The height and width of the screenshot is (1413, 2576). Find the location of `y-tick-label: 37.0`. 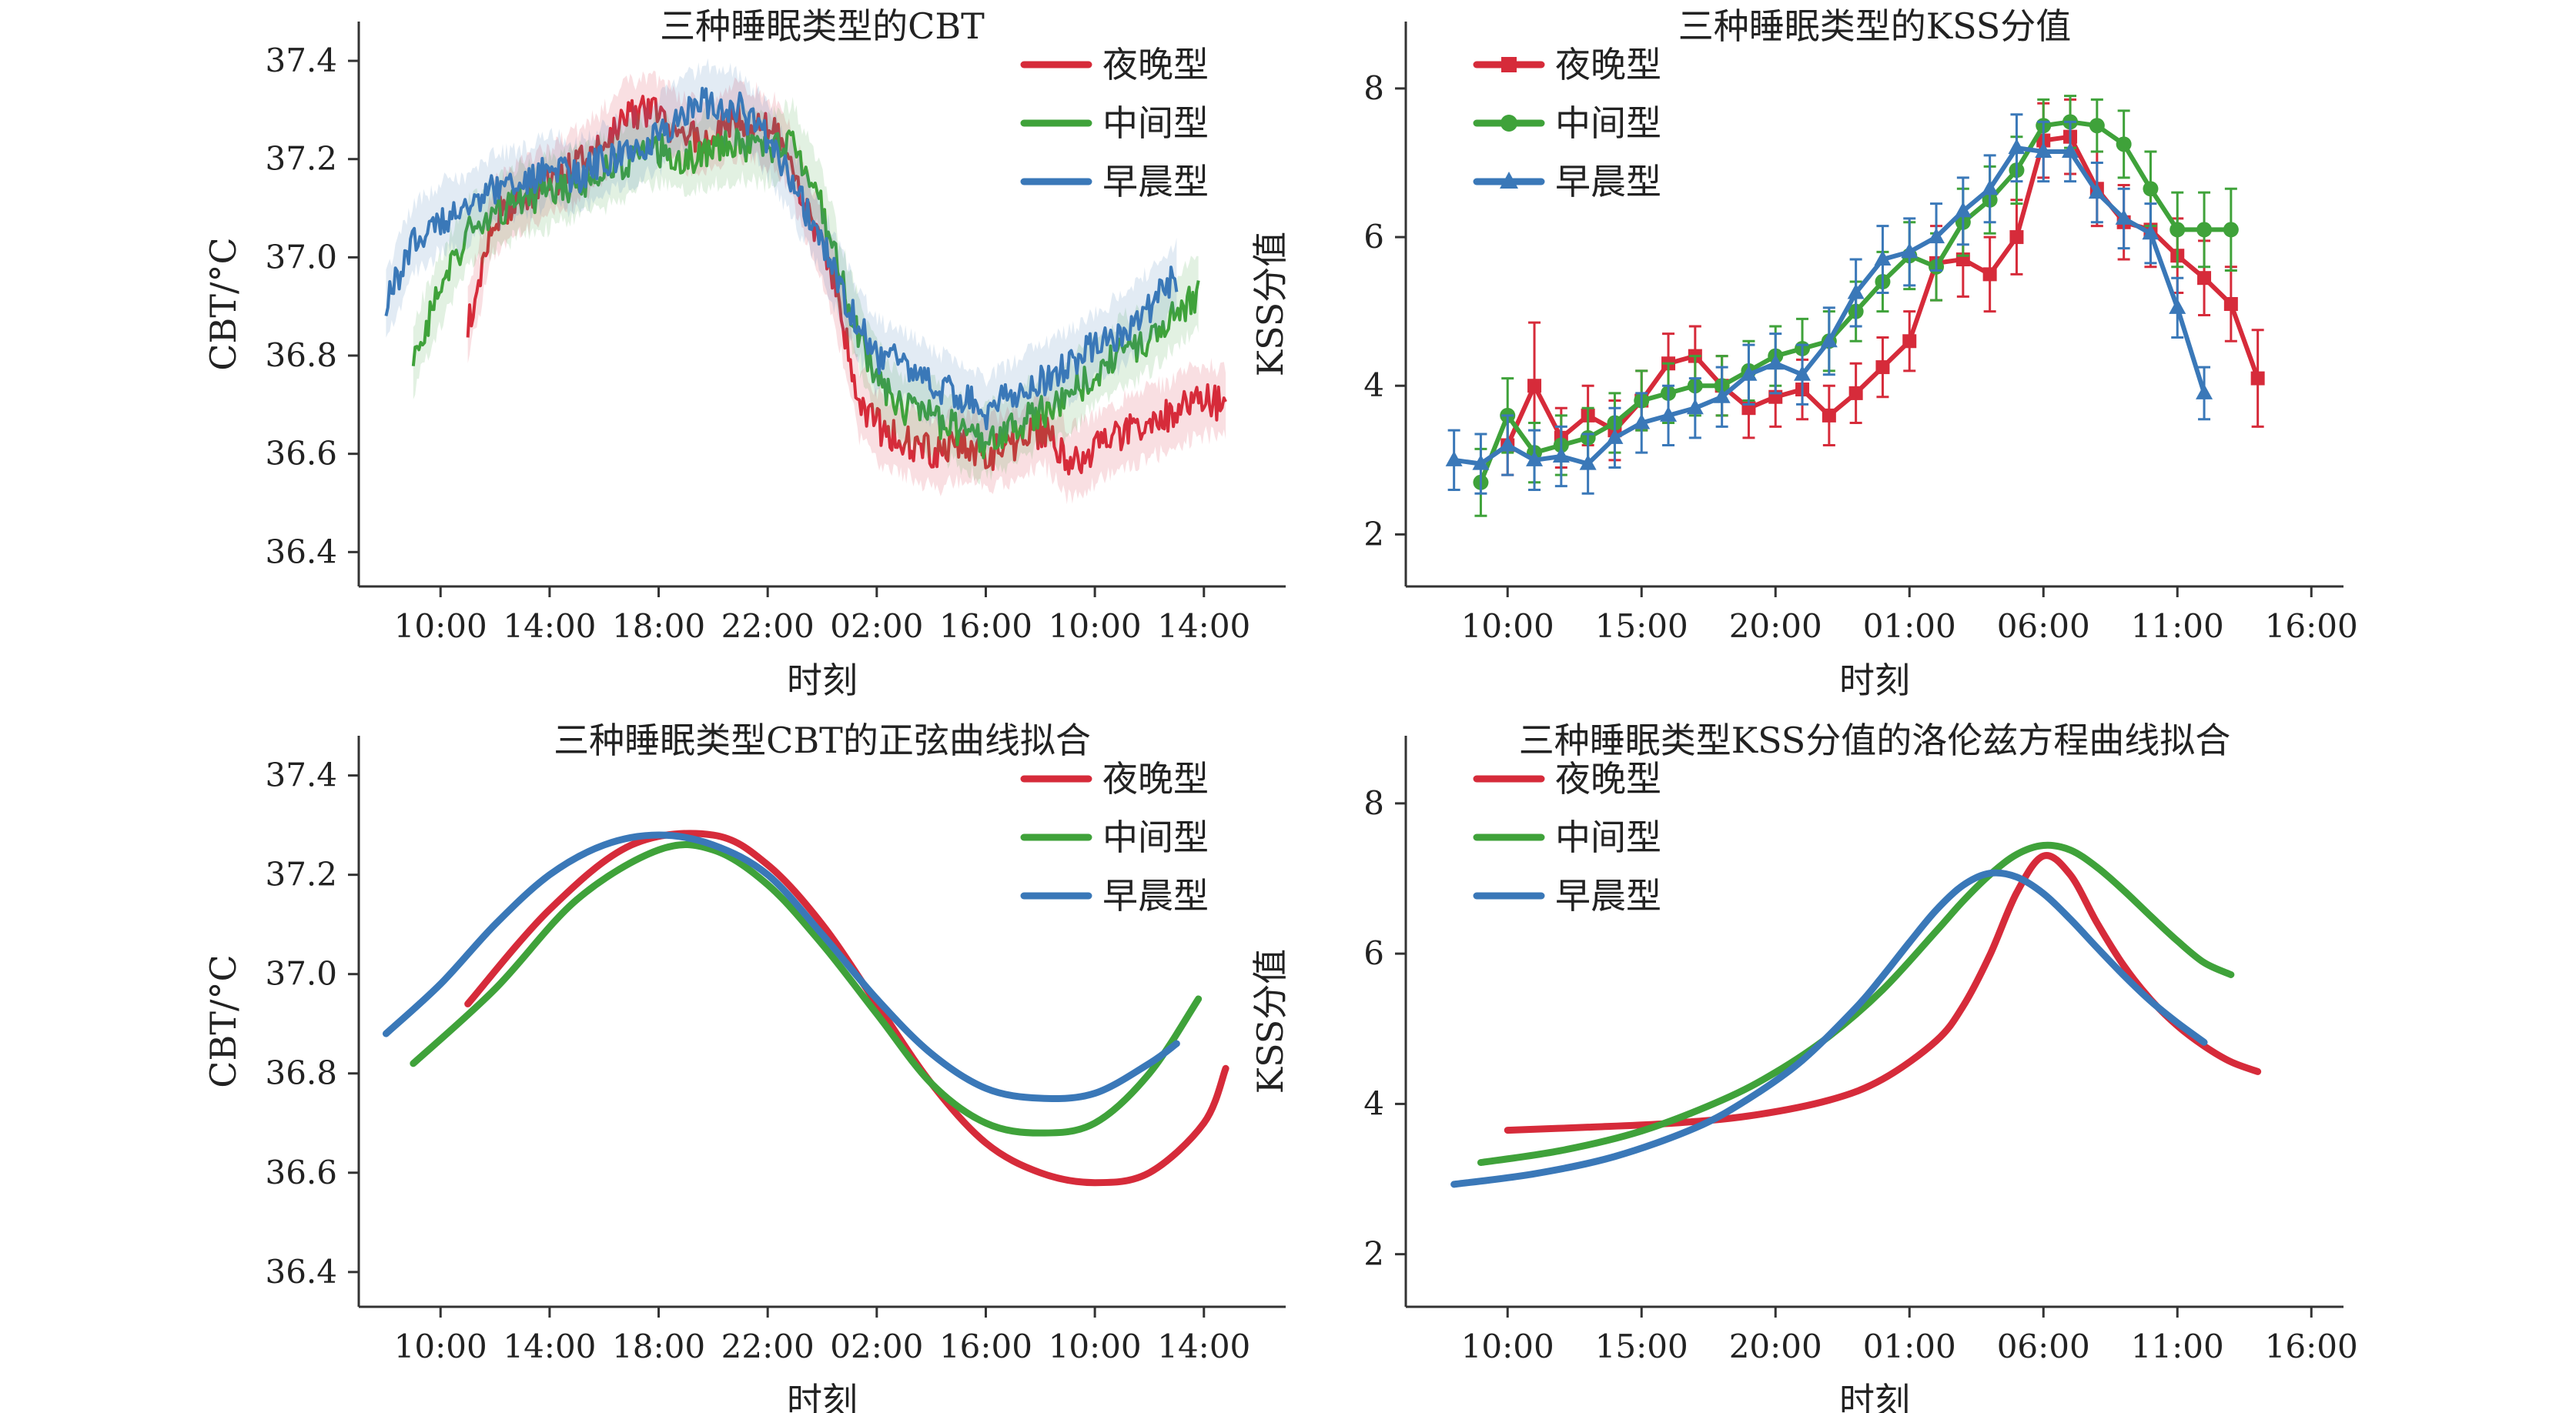

y-tick-label: 37.0 is located at coordinates (301, 974).